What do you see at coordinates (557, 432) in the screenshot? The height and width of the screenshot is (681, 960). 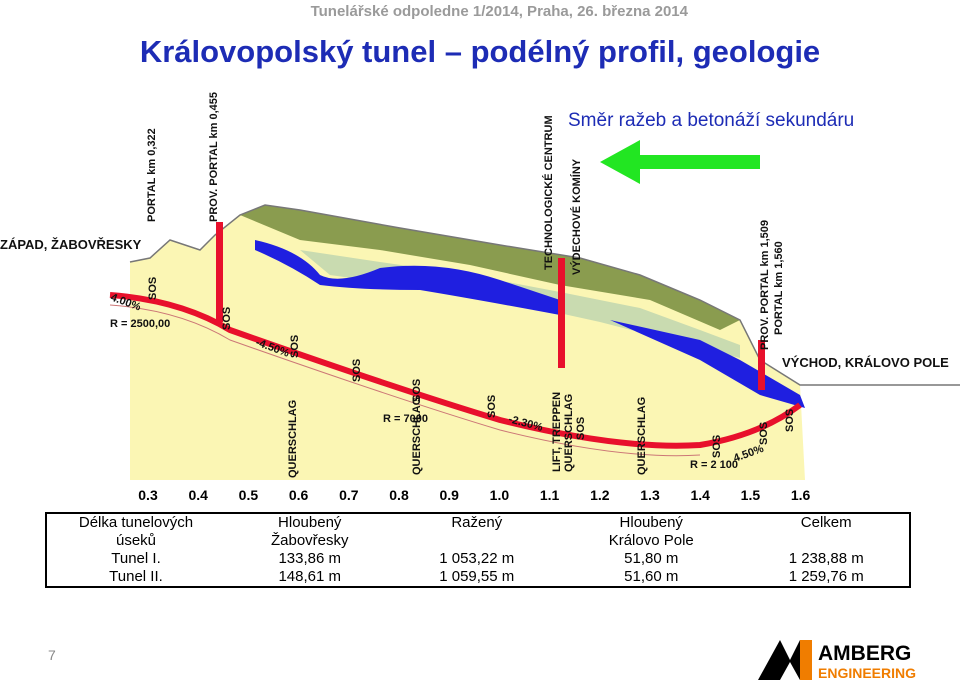 I see `lift: LIFT, TREPPEN` at bounding box center [557, 432].